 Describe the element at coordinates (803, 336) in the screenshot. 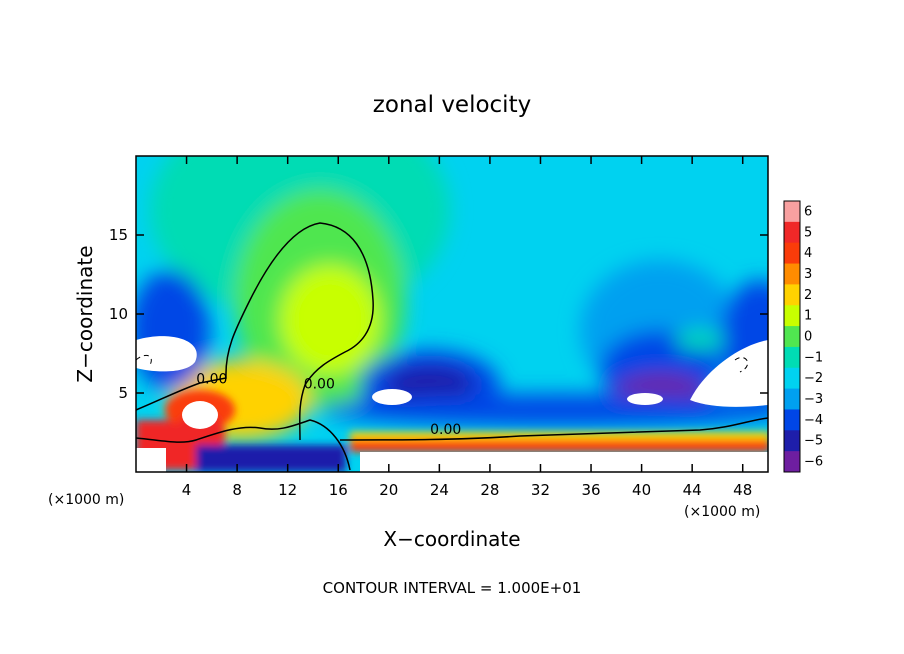

I see `colorbar: 6 5 4 3 2 1 0 −1 −2 −3 −4 −5 −6` at that location.